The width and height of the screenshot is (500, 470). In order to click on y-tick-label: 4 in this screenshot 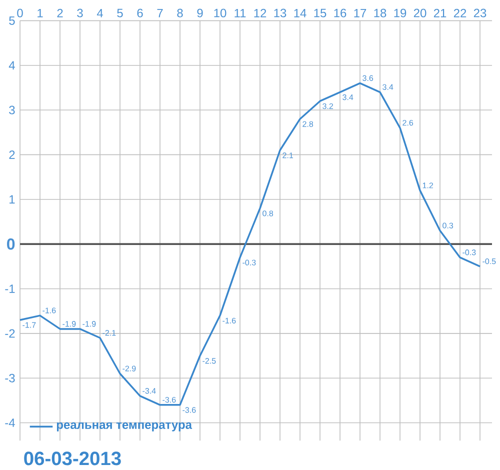, I will do `click(11, 65)`.